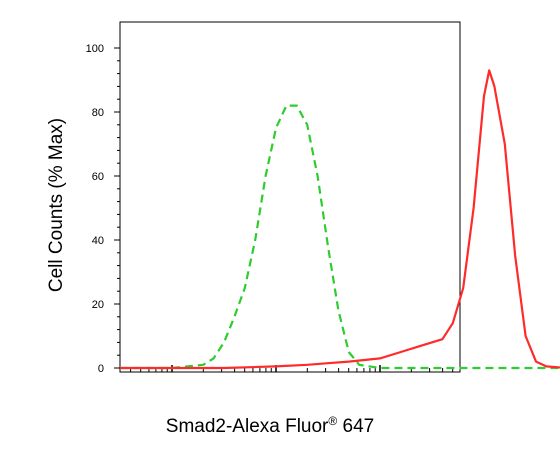 This screenshot has height=453, width=560. Describe the element at coordinates (98, 241) in the screenshot. I see `y-tick-label: 40` at that location.